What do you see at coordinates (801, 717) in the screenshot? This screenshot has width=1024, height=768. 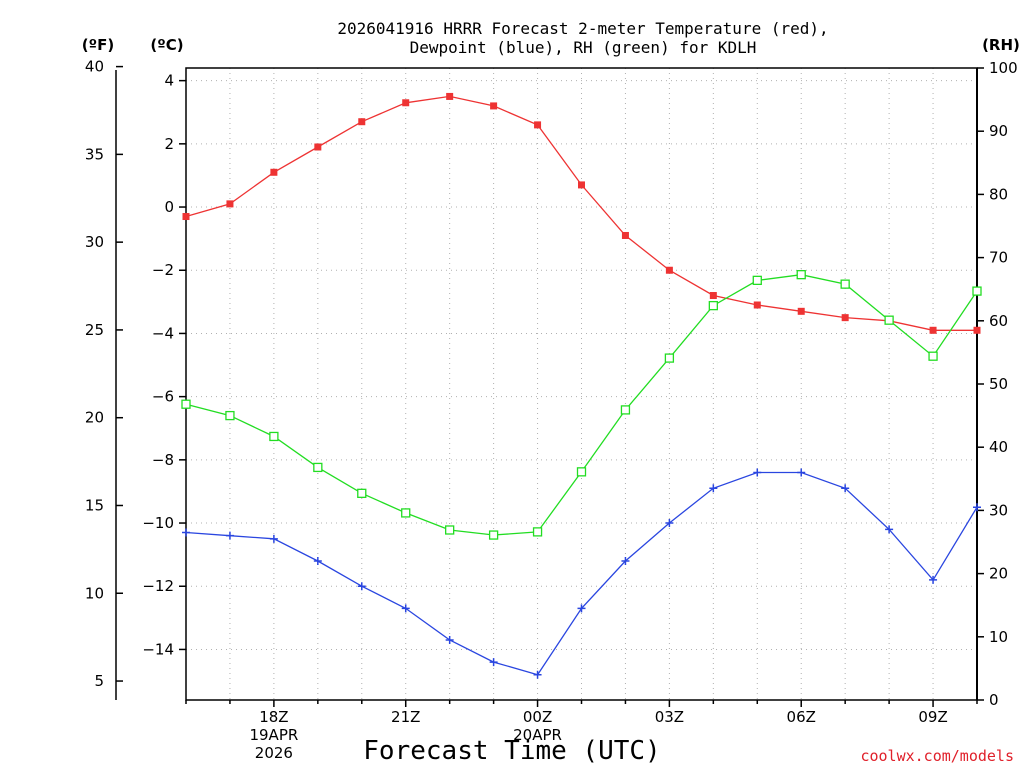 I see `x-tick-label: 06Z` at bounding box center [801, 717].